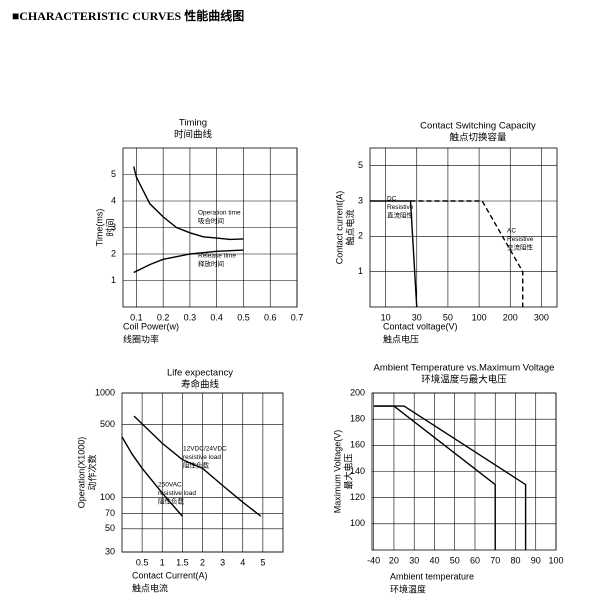  What do you see at coordinates (270, 317) in the screenshot?
I see `x-tick-label: 0.6` at bounding box center [270, 317].